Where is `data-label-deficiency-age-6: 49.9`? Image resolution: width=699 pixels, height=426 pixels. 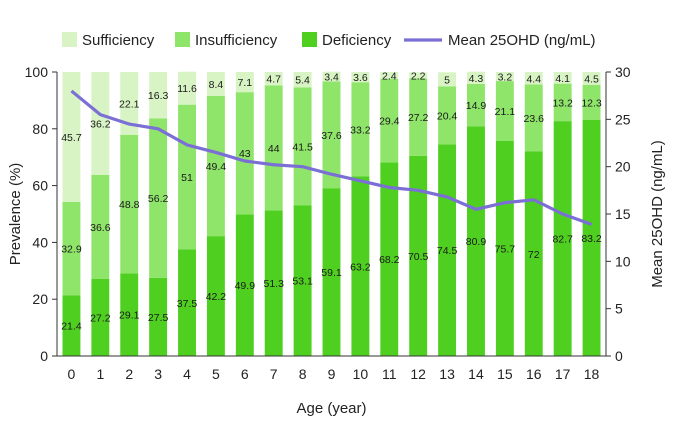
data-label-deficiency-age-6: 49.9 is located at coordinates (245, 286).